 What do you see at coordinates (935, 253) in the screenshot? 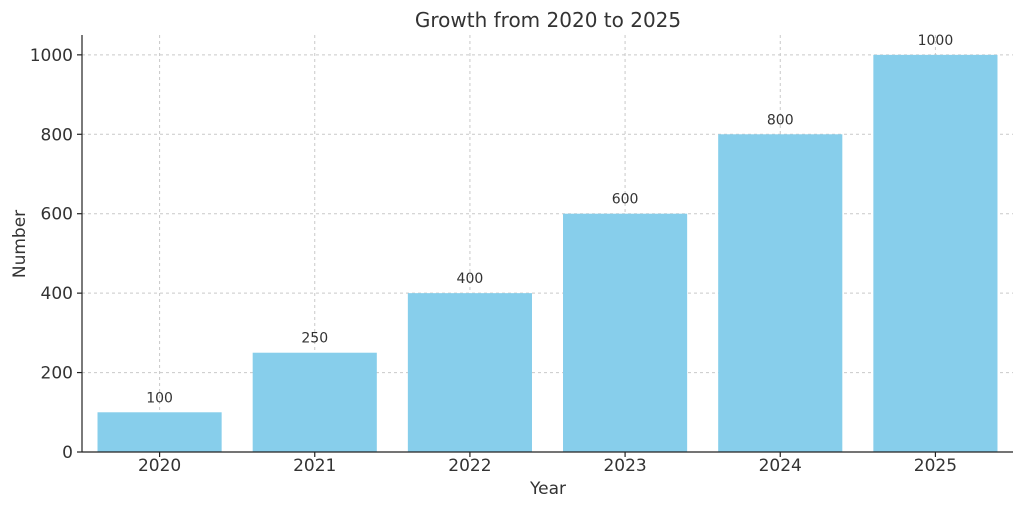
I see `bar-2025` at bounding box center [935, 253].